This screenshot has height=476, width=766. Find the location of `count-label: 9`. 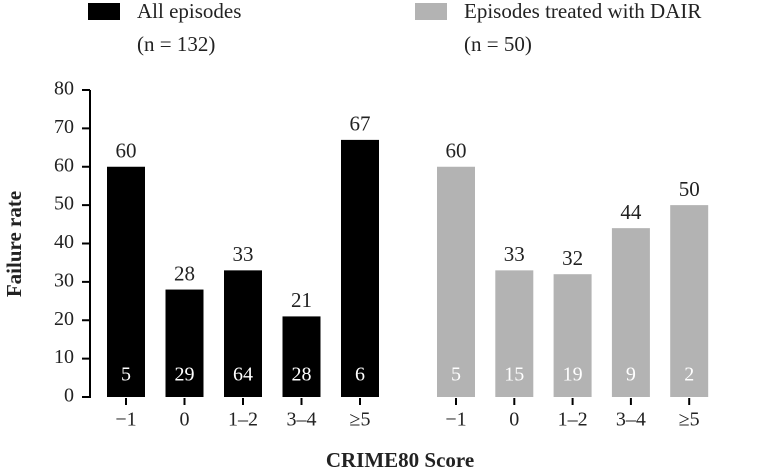

count-label: 9 is located at coordinates (631, 375).